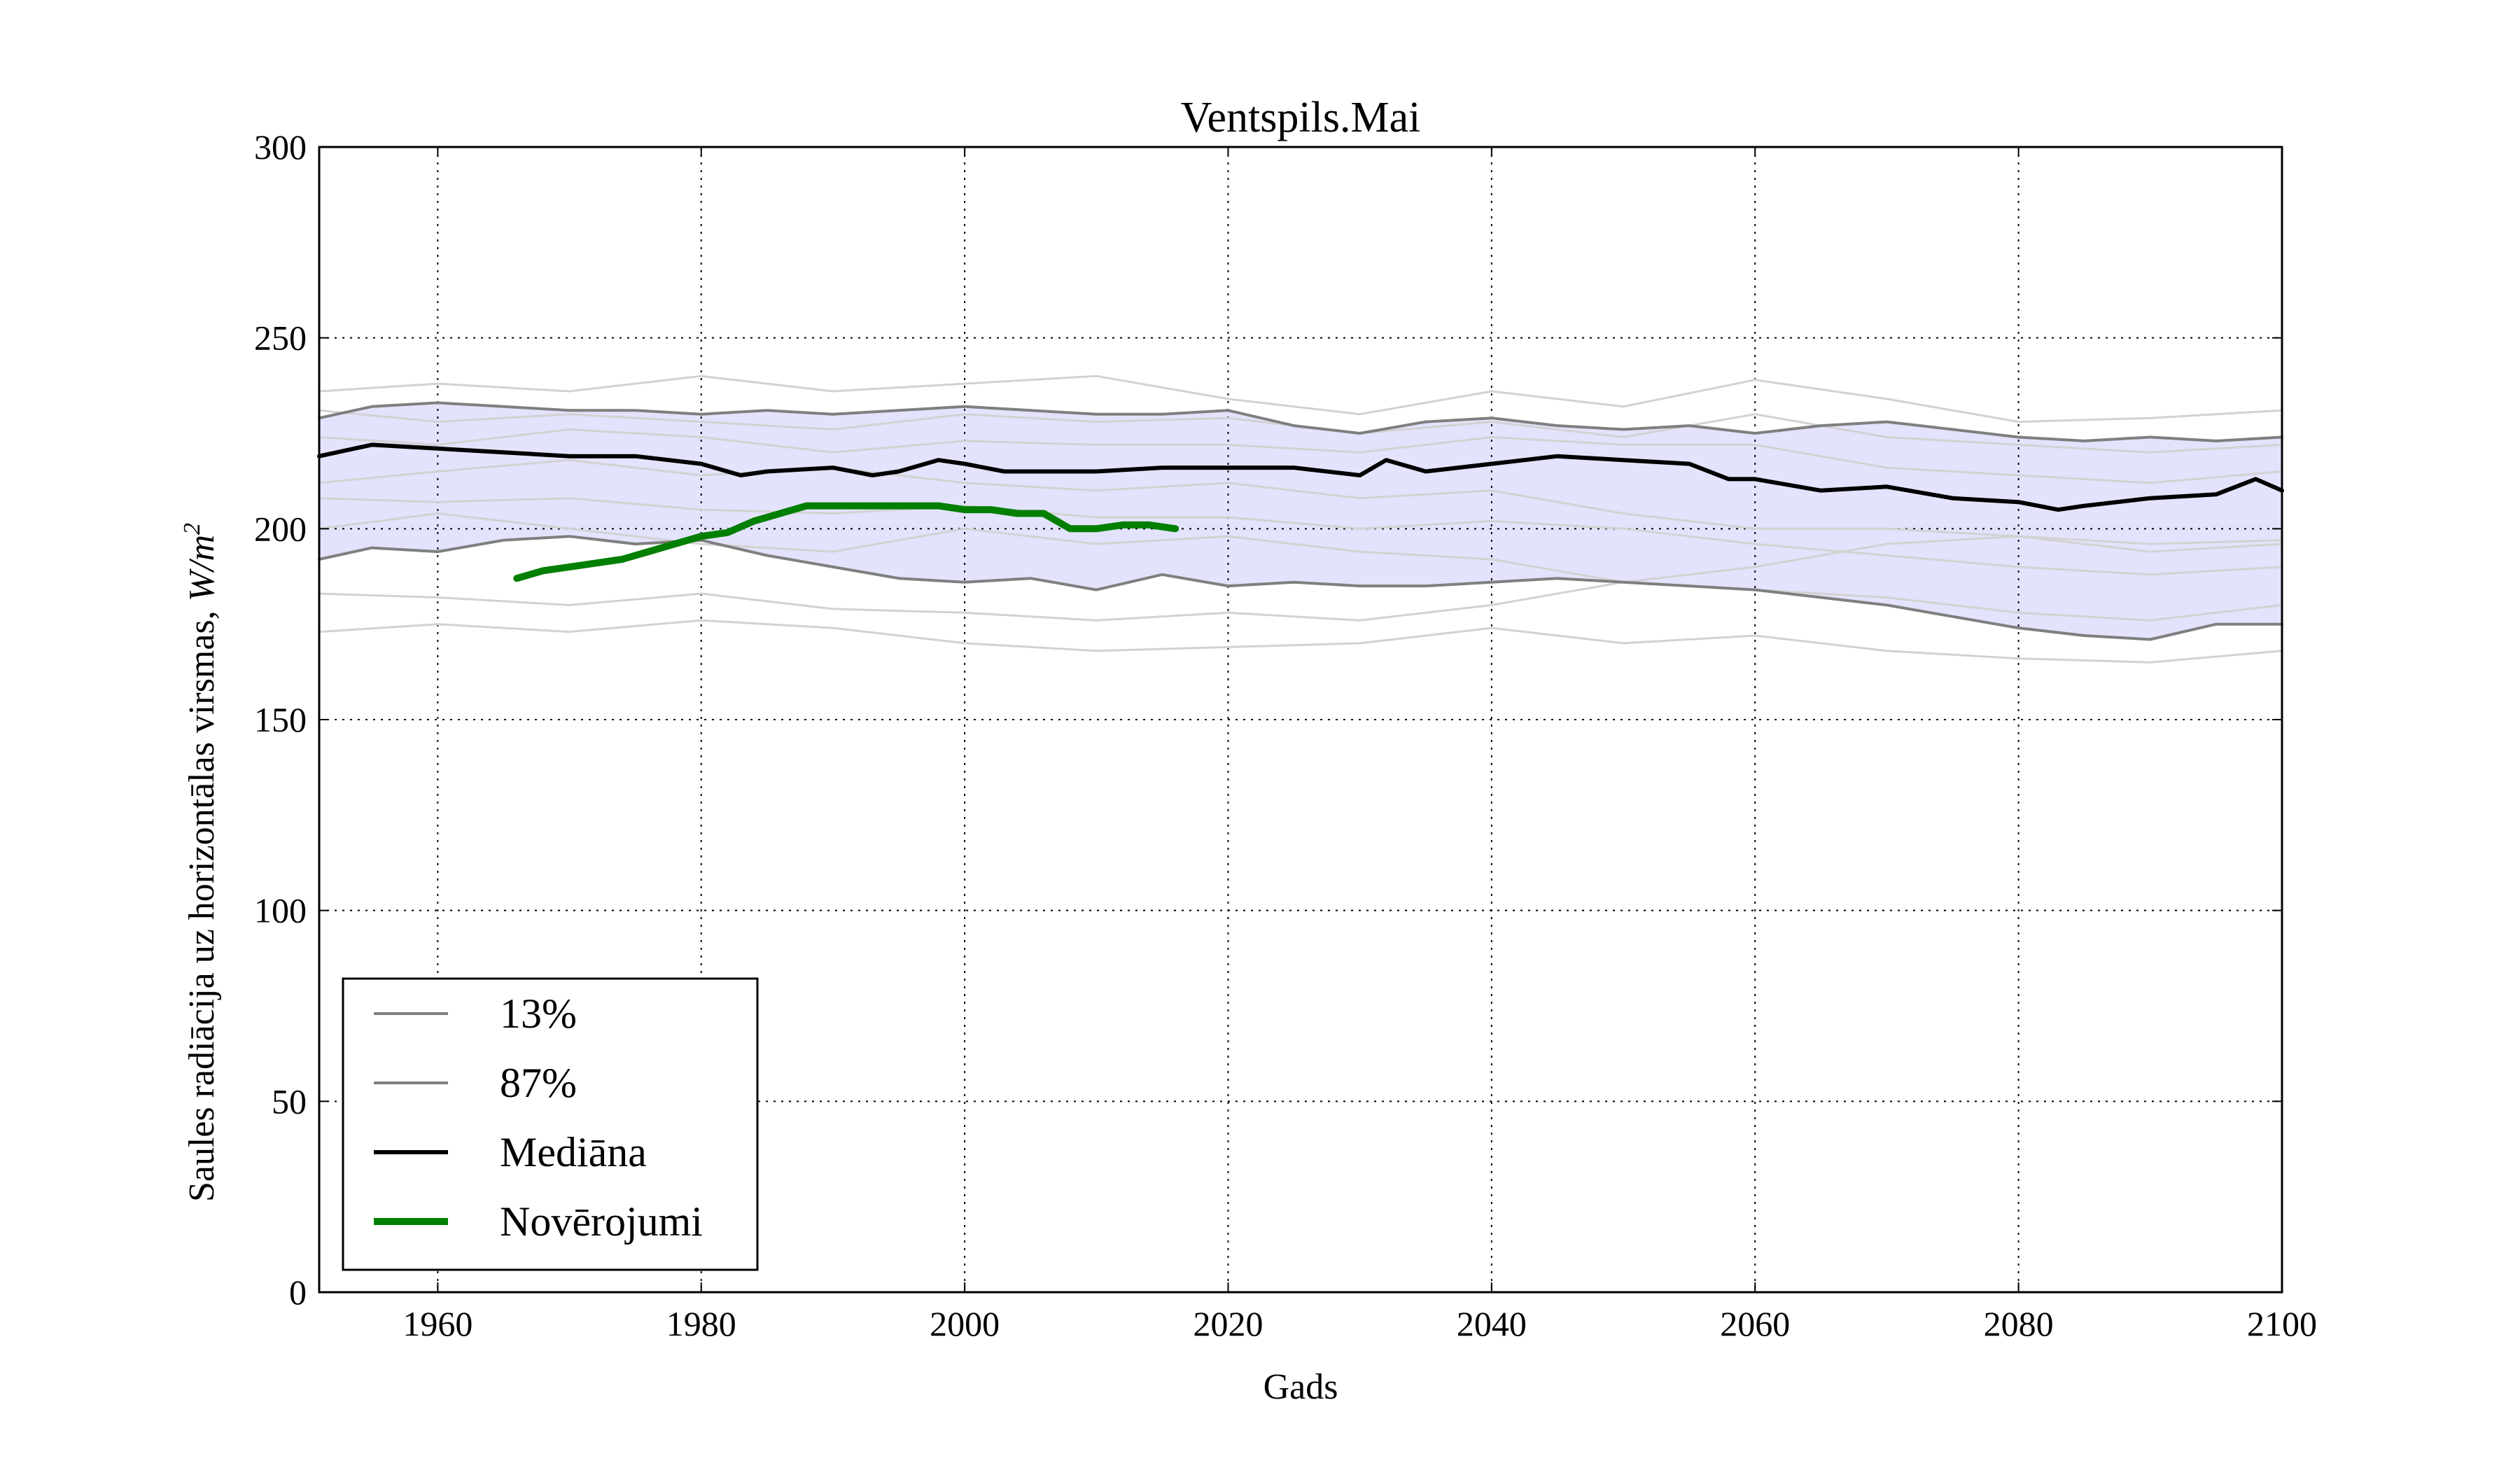 The width and height of the screenshot is (2520, 1470). What do you see at coordinates (192, 529) in the screenshot?
I see `y-axis-unit-exponent: 2` at bounding box center [192, 529].